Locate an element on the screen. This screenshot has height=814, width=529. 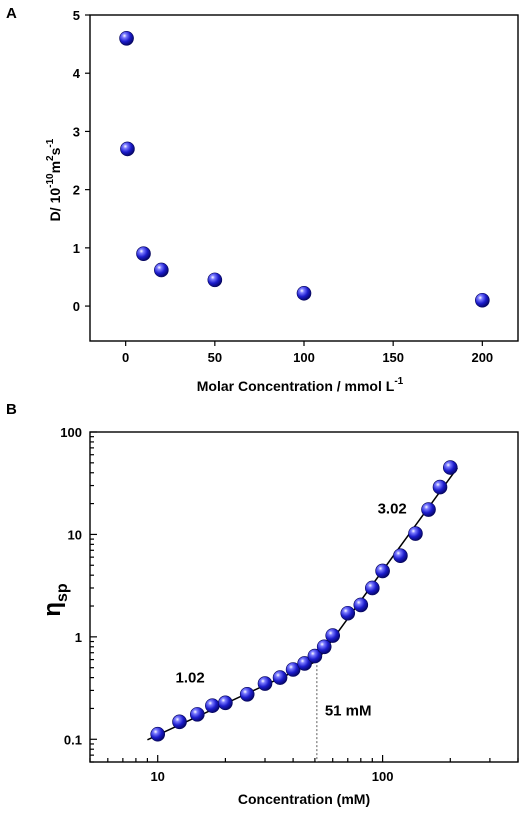
panel-b-x-tick-label: 100 is located at coordinates (383, 776).